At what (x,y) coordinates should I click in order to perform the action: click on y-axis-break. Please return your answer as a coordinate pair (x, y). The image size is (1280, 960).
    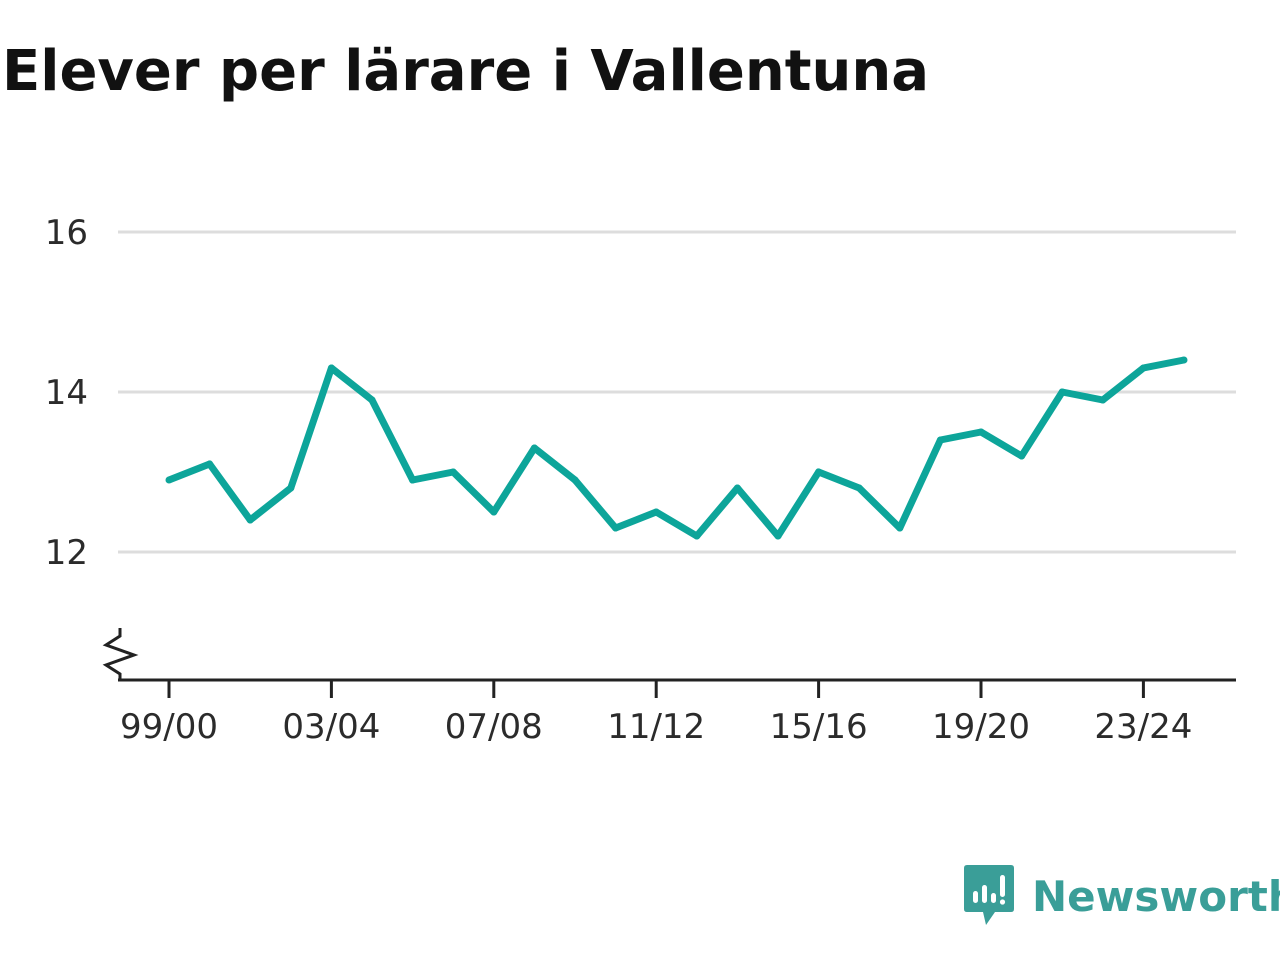
    Looking at the image, I should click on (120, 654).